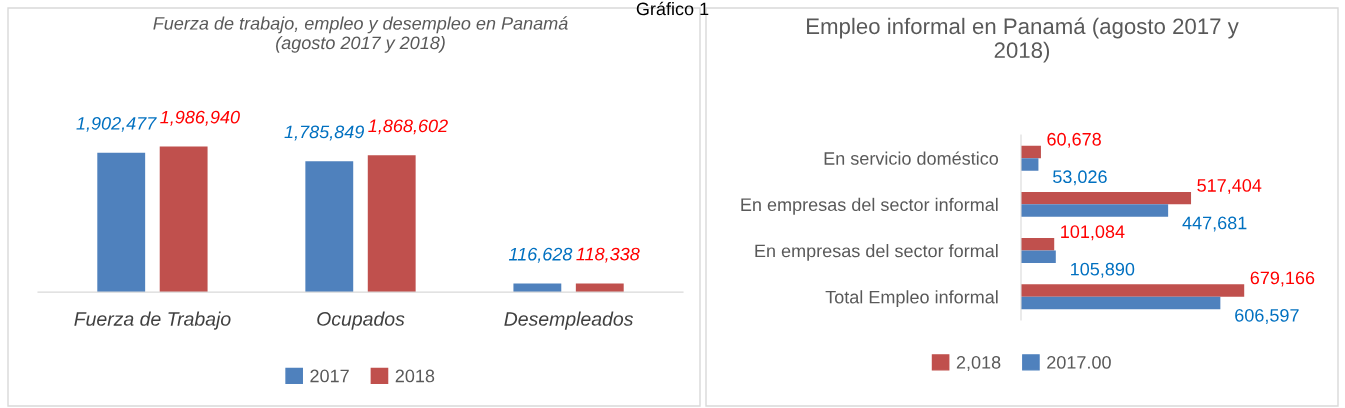  What do you see at coordinates (1103, 270) in the screenshot?
I see `data-label: 105,890` at bounding box center [1103, 270].